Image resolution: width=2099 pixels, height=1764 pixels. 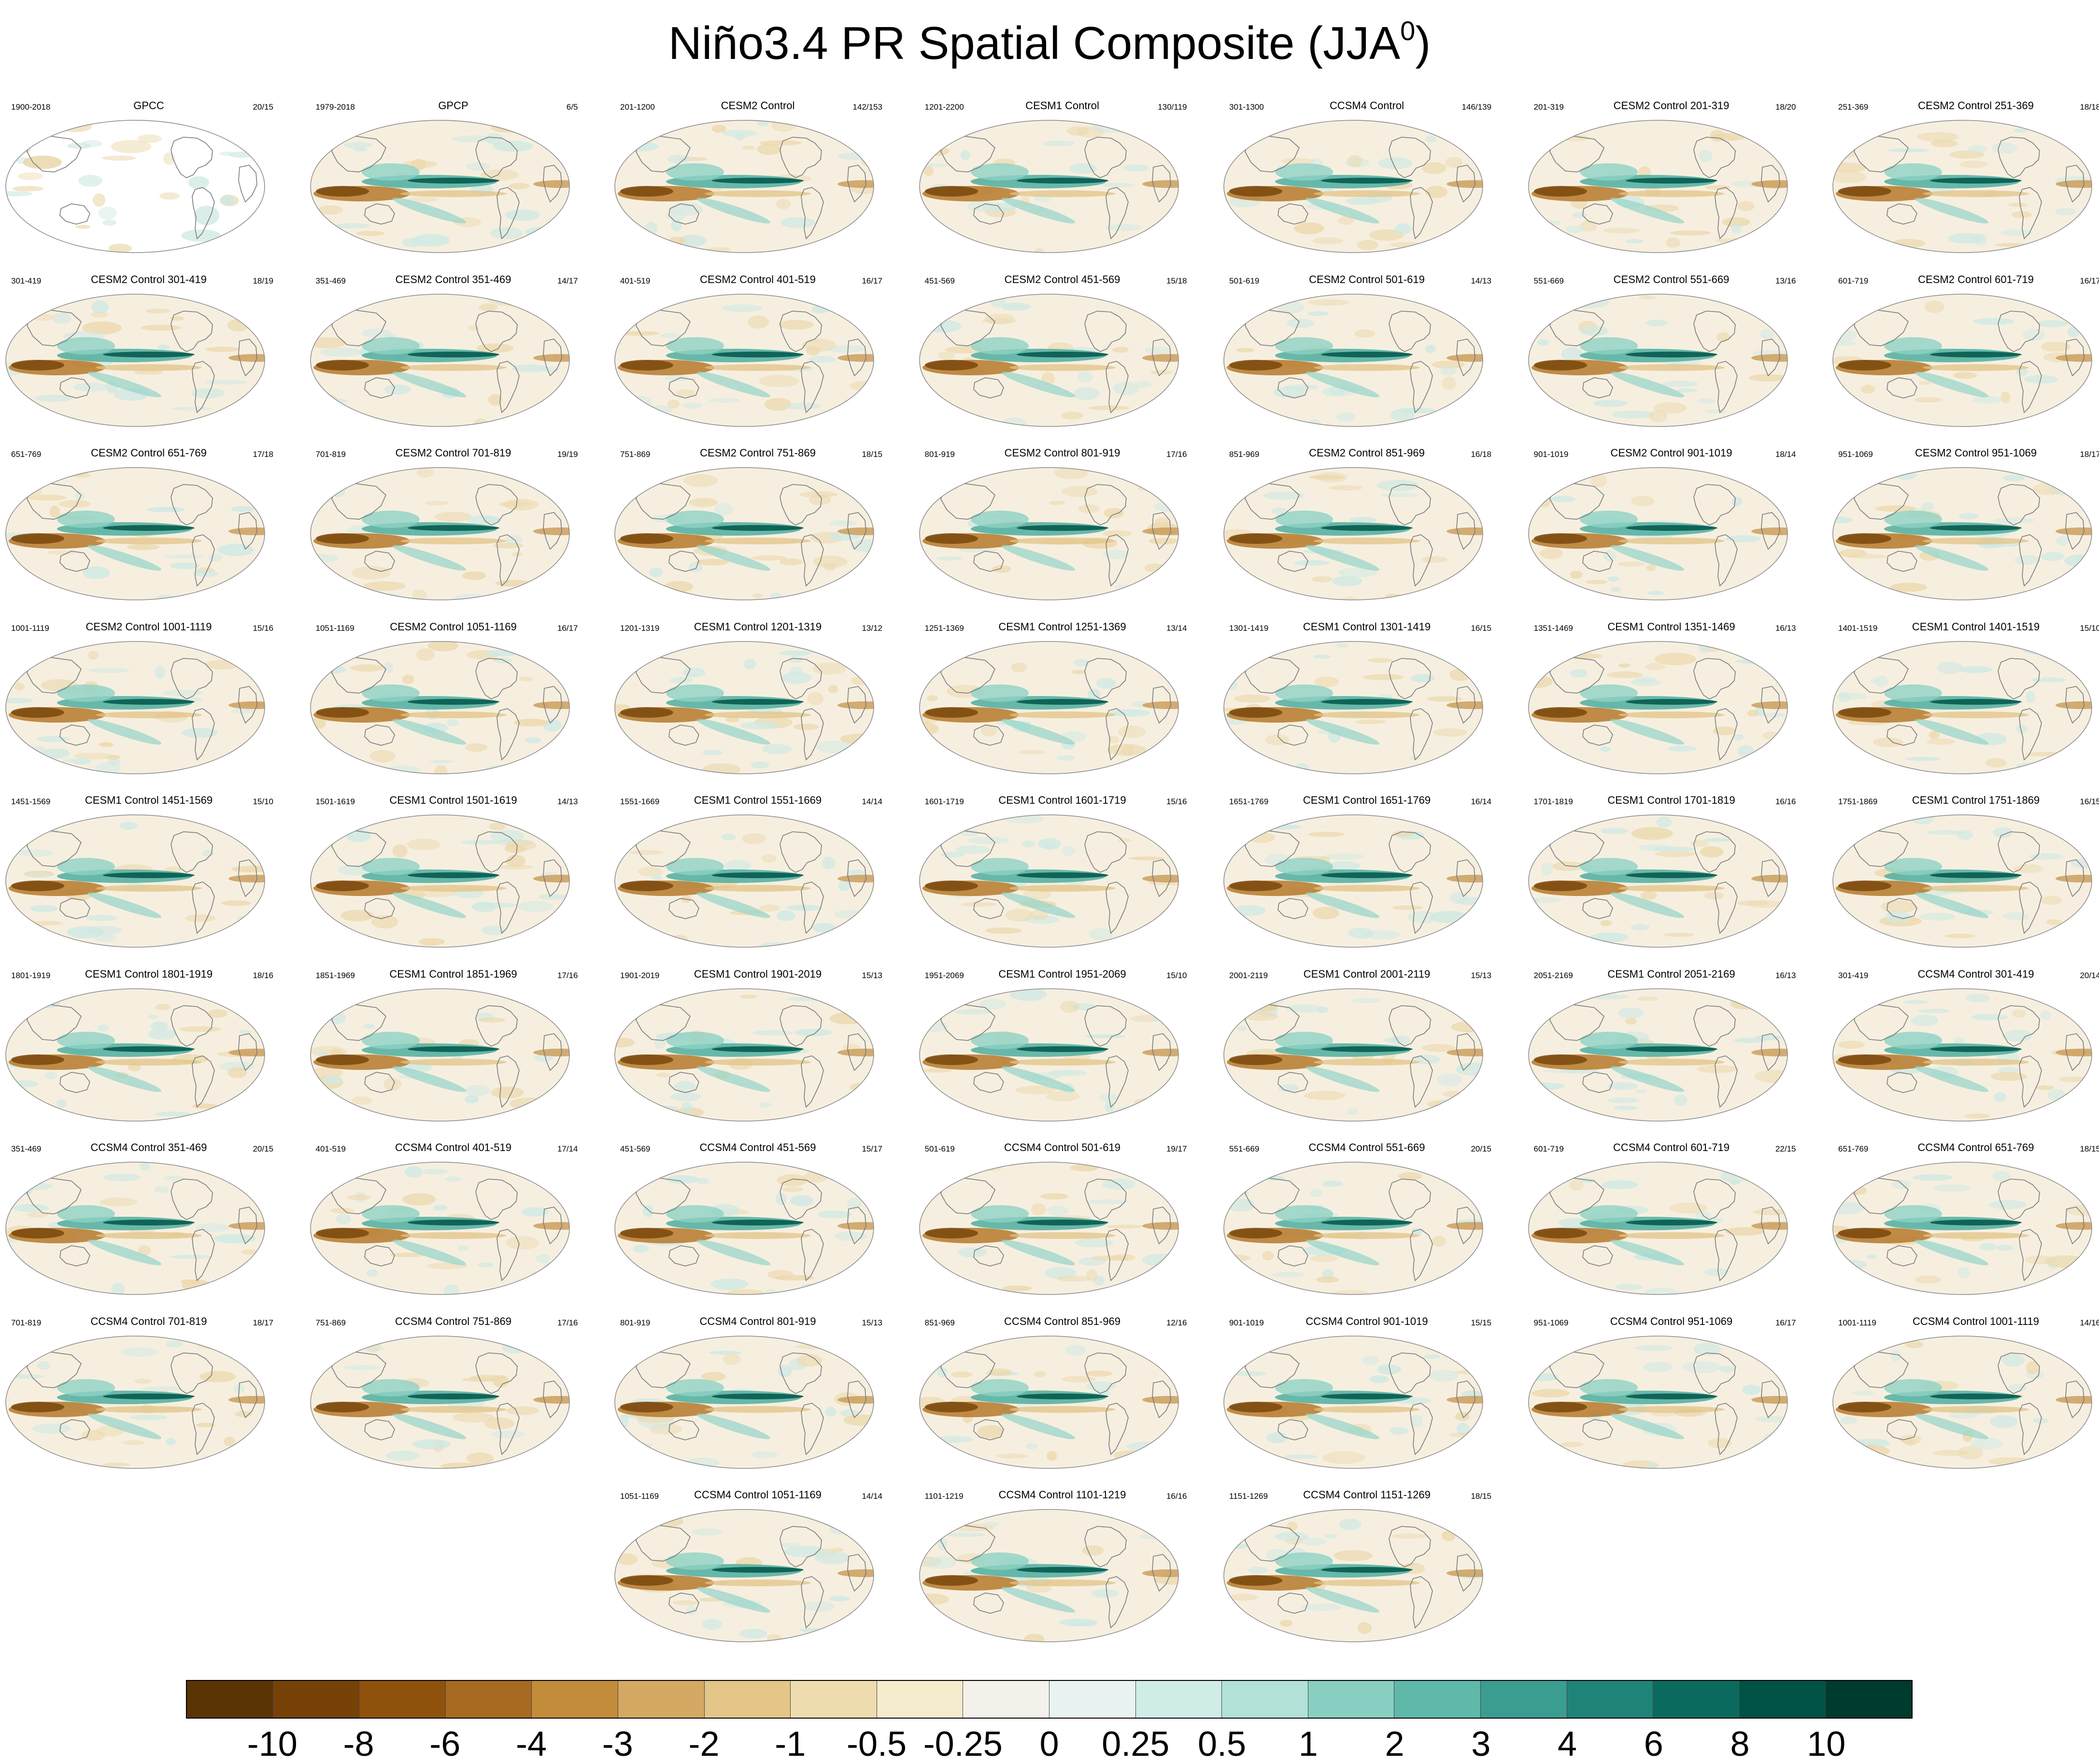 I want to click on panel-year-range: 1251-1369, so click(x=944, y=628).